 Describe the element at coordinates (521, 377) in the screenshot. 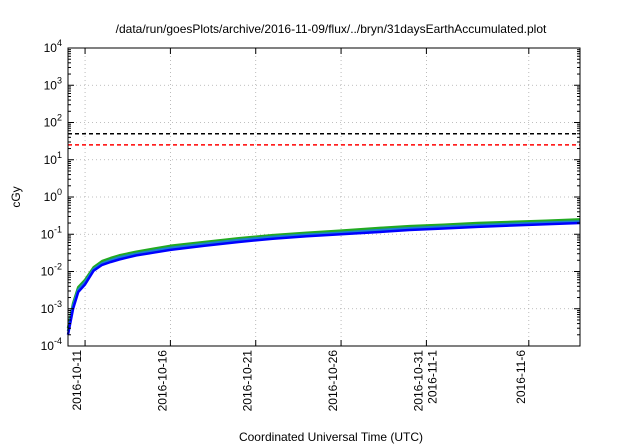

I see `x-tick-label: 2016-11-6` at that location.